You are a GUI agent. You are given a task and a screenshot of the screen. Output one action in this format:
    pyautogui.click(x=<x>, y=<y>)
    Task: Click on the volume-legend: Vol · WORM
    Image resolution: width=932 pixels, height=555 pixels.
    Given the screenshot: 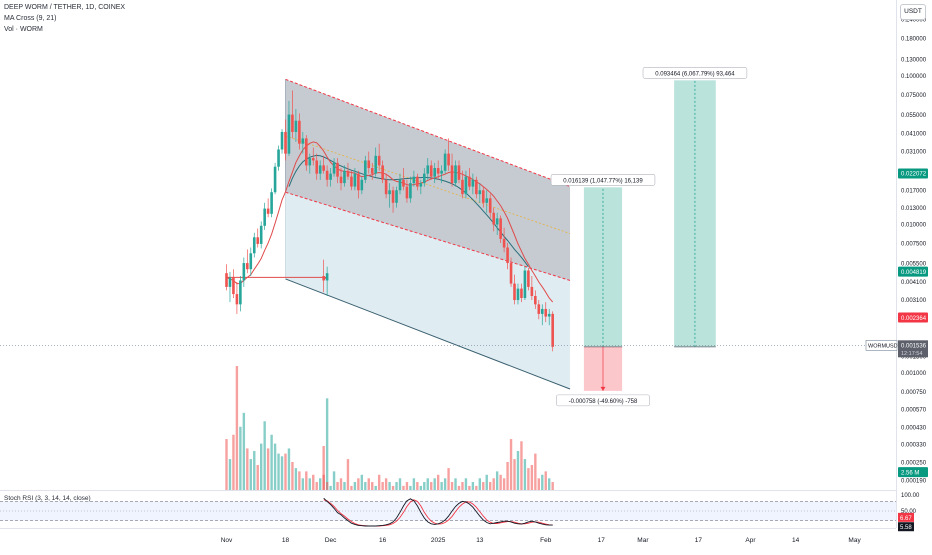 What is the action you would take?
    pyautogui.click(x=23, y=29)
    